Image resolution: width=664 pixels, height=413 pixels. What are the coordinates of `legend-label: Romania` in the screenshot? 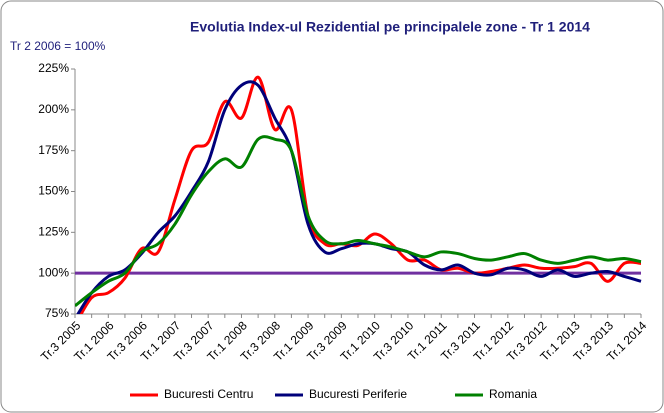 It's located at (513, 394).